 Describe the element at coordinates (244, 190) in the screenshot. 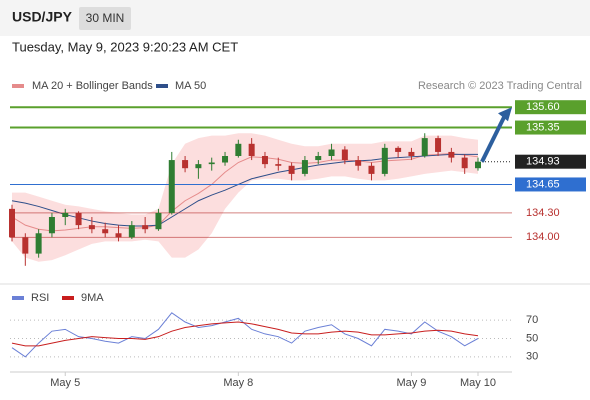

I see `ma50-line` at that location.